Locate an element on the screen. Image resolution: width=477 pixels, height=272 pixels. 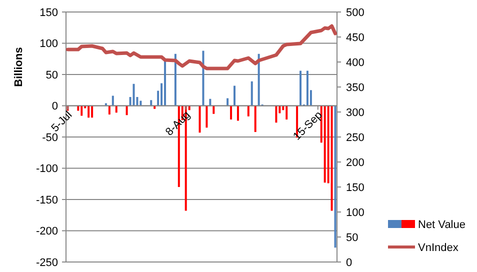
y2-tick-label: 0 is located at coordinates (349, 262).